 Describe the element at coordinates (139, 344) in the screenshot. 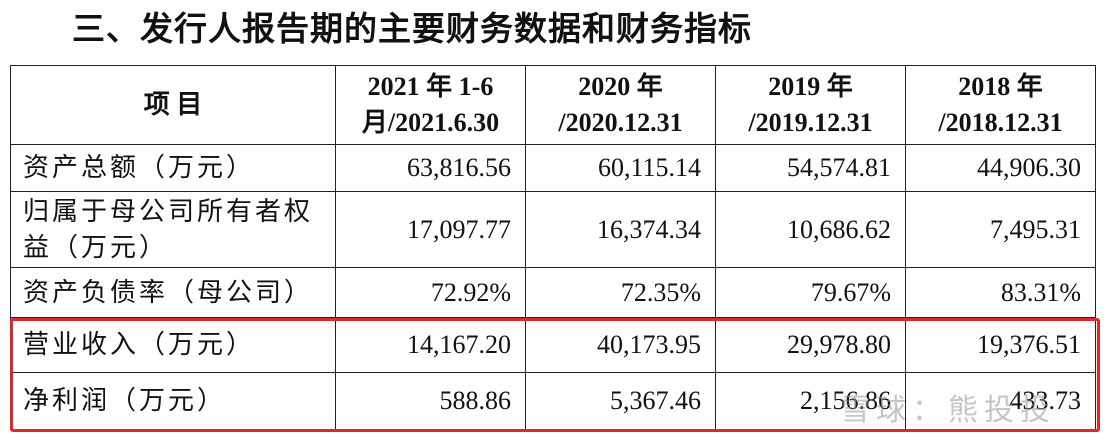

I see `cell-line: 营业收入（万元）` at that location.